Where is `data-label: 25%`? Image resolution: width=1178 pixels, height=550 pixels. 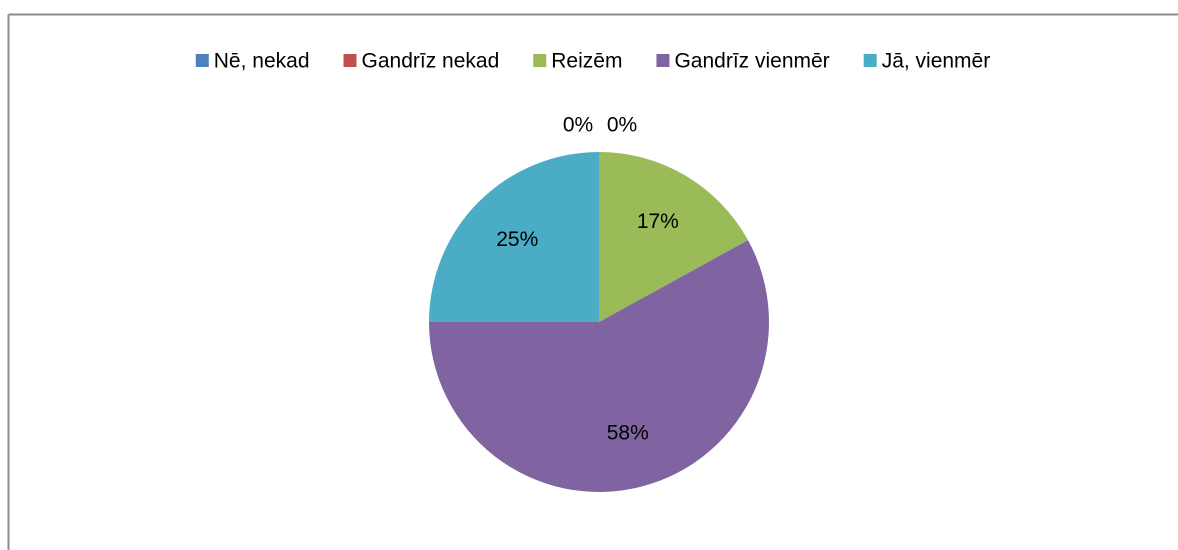
data-label: 25% is located at coordinates (517, 239).